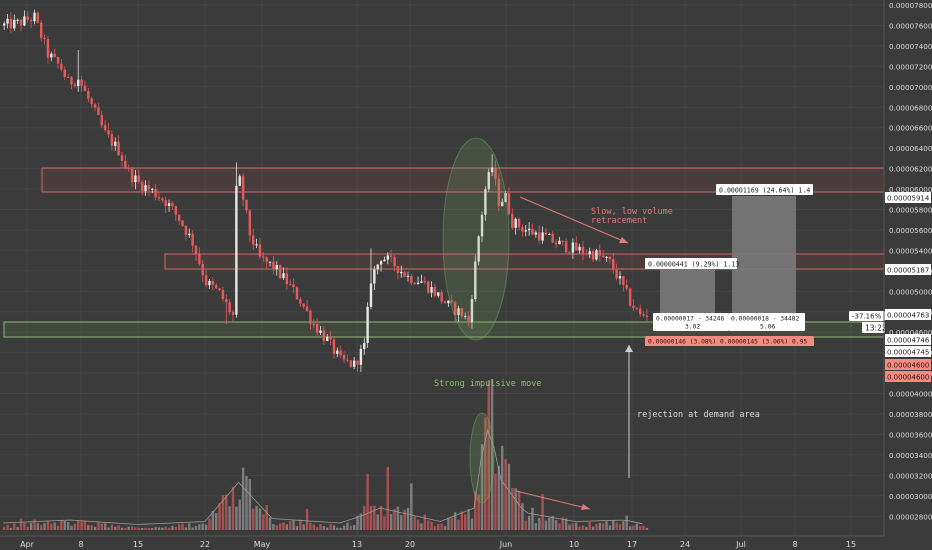 This screenshot has width=932, height=550. I want to click on target-boxes, so click(728, 258).